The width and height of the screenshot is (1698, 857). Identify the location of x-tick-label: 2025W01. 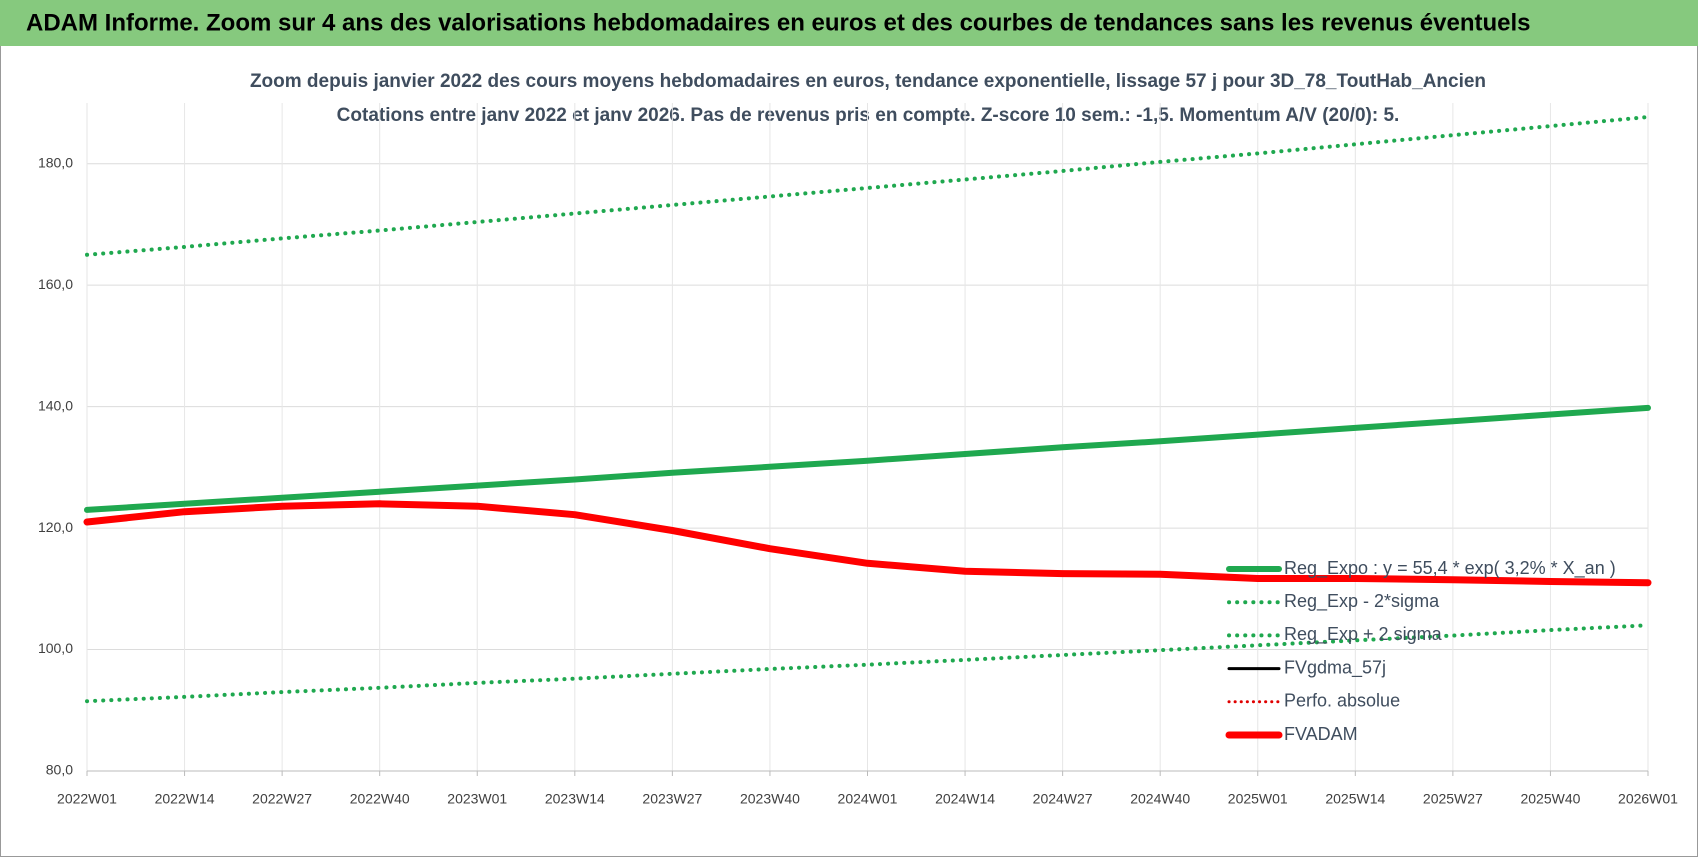
(1258, 799).